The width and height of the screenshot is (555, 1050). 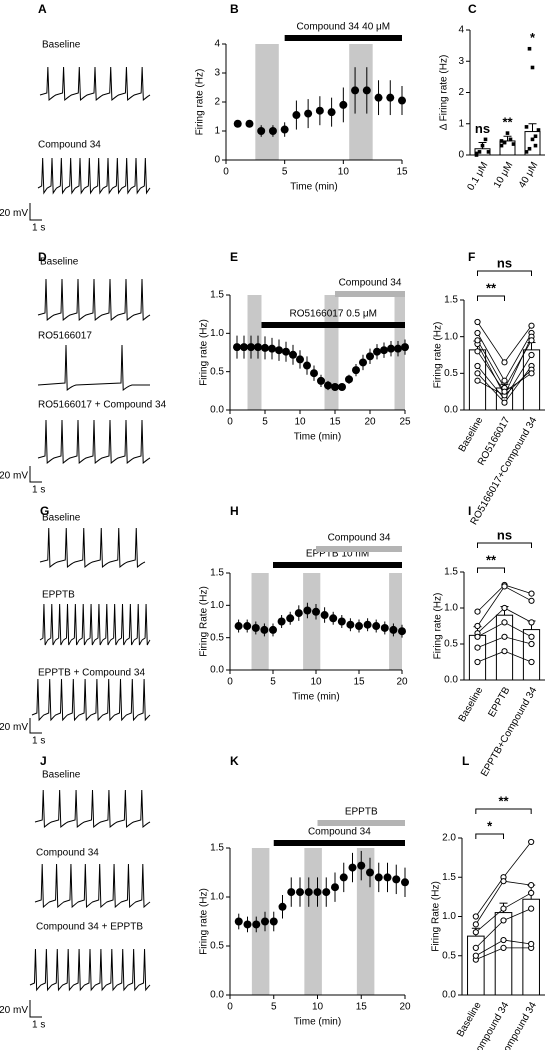 What do you see at coordinates (217, 160) in the screenshot?
I see `y-tick-label: 0` at bounding box center [217, 160].